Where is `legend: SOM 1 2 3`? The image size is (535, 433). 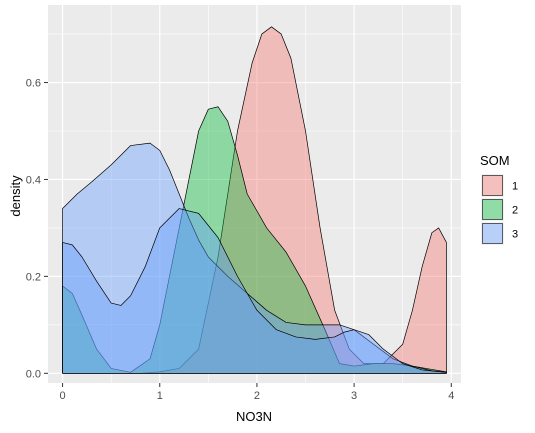 legend: SOM 1 2 3 is located at coordinates (499, 199).